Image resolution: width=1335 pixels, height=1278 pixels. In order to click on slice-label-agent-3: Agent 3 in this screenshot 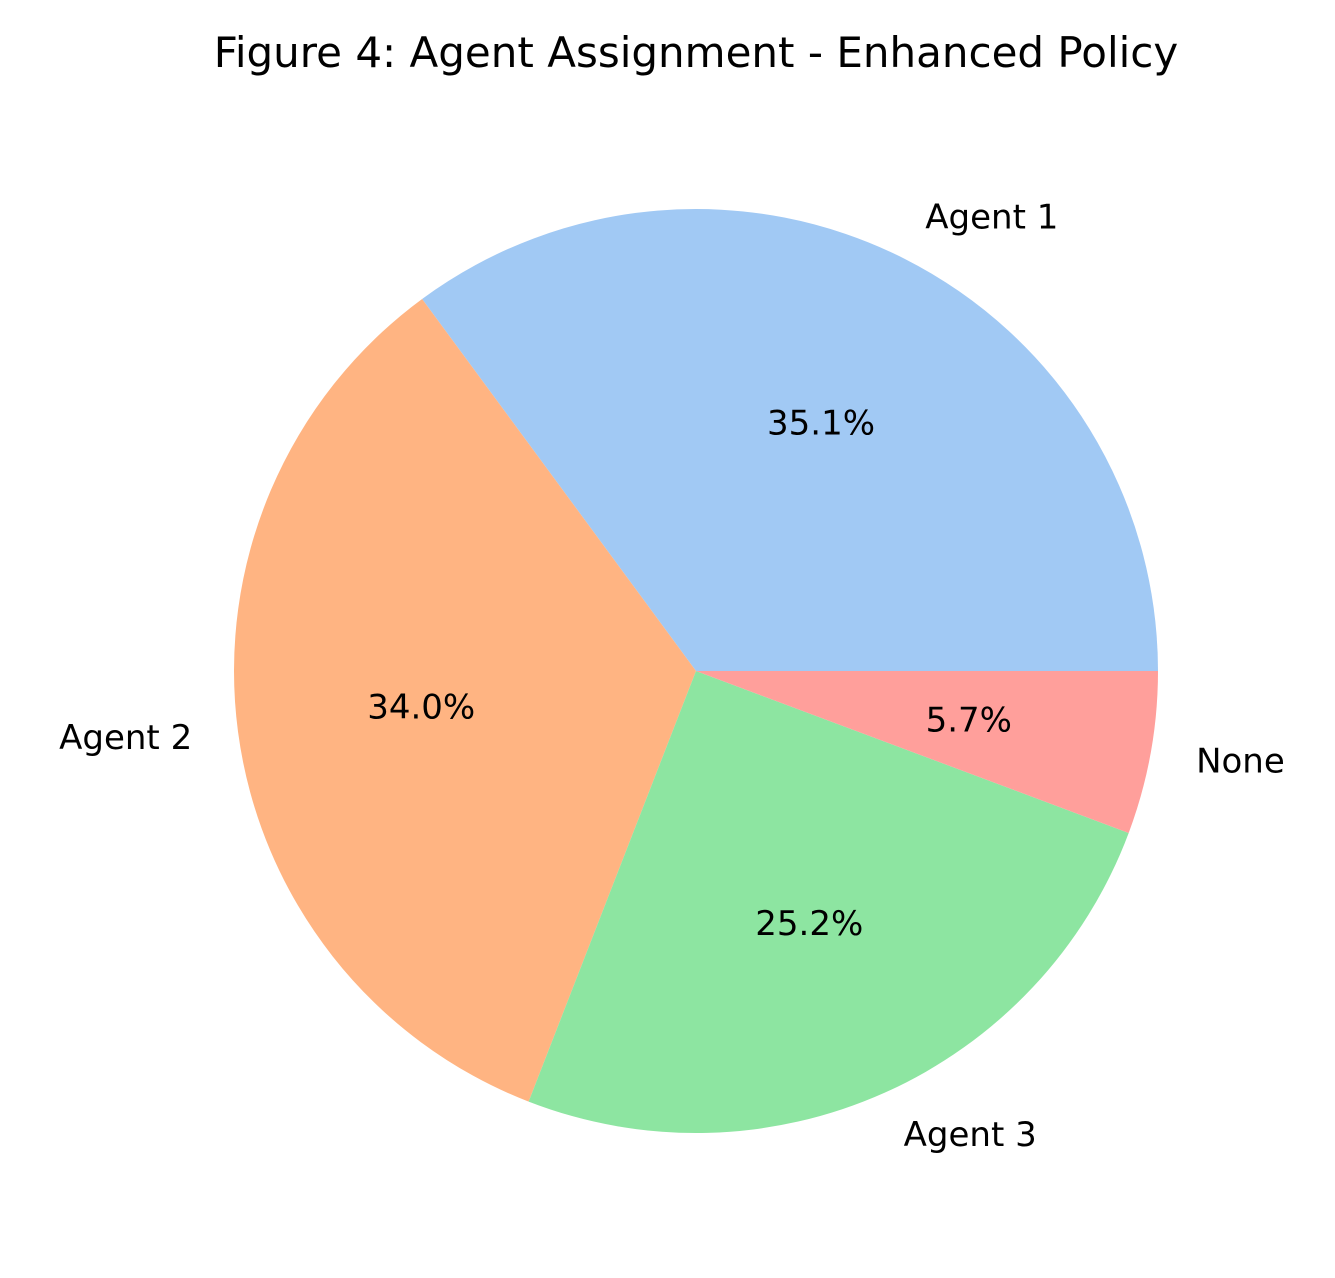, I will do `click(970, 1135)`.